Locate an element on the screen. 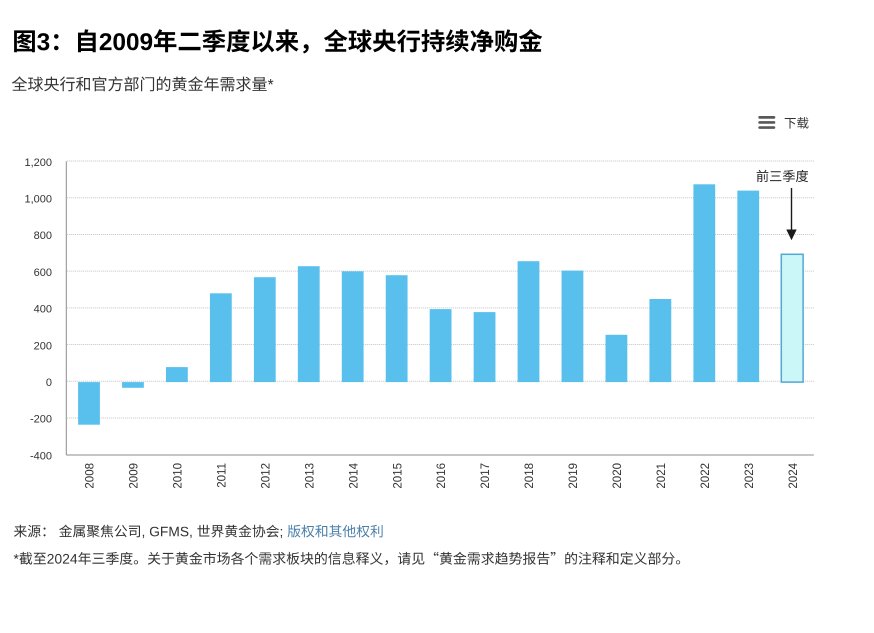  svg-text: 400 is located at coordinates (43, 310).